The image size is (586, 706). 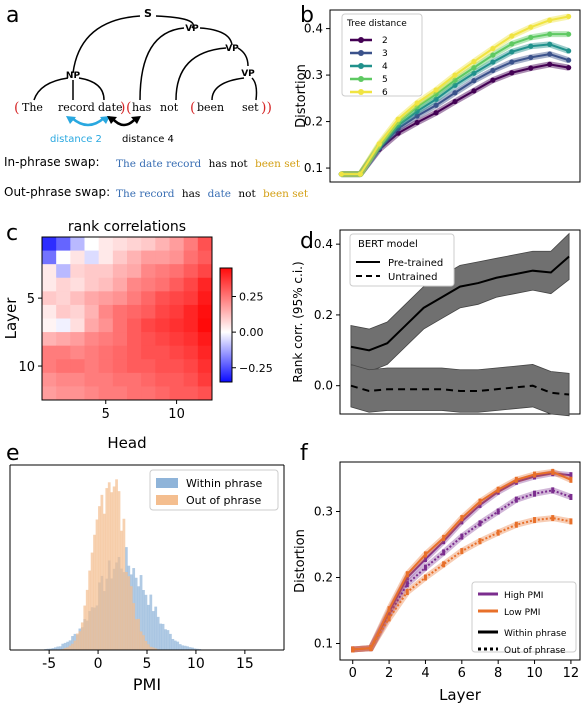 I want to click on panel-letter-d: d, so click(x=307, y=241).